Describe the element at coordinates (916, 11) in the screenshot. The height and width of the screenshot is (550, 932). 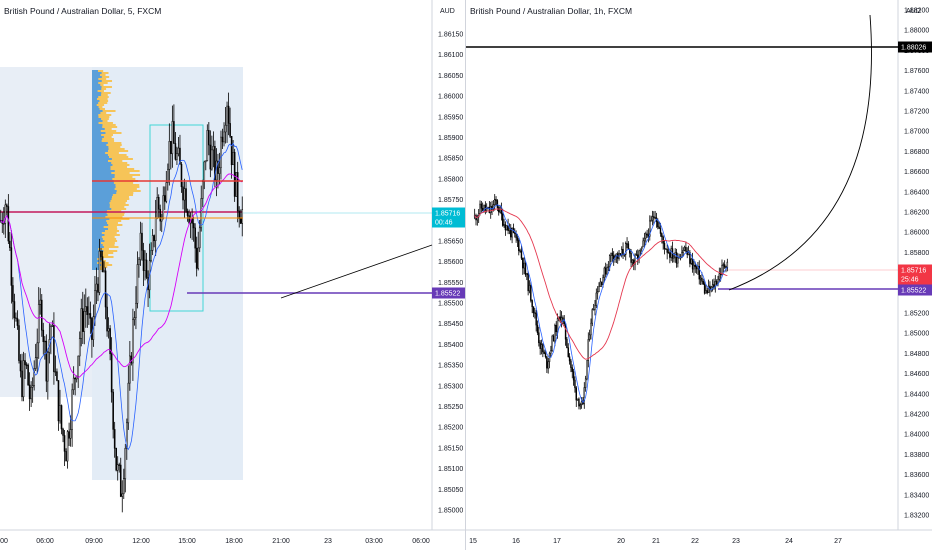
I see `y-tick-label: 1.88200` at that location.